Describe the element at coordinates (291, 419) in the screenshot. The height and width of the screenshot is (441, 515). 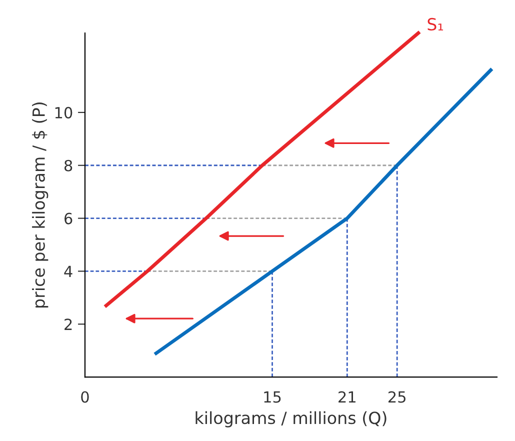
I see `x-axis-title: kilograms / millions (Q)` at that location.